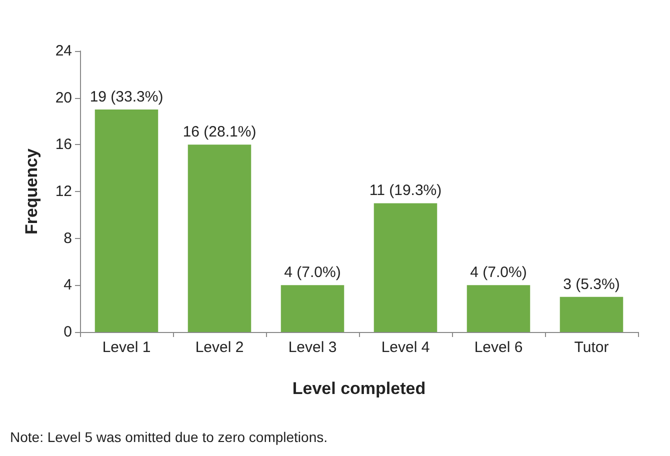 Image resolution: width=670 pixels, height=456 pixels. What do you see at coordinates (63, 51) in the screenshot?
I see `y-tick-label: 24` at bounding box center [63, 51].